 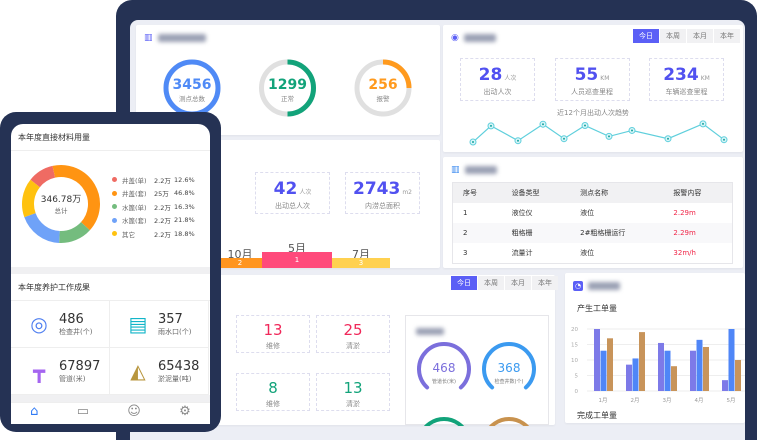 What do you see at coordinates (138, 371) in the screenshot?
I see `sludge-icon: ◭` at bounding box center [138, 371].